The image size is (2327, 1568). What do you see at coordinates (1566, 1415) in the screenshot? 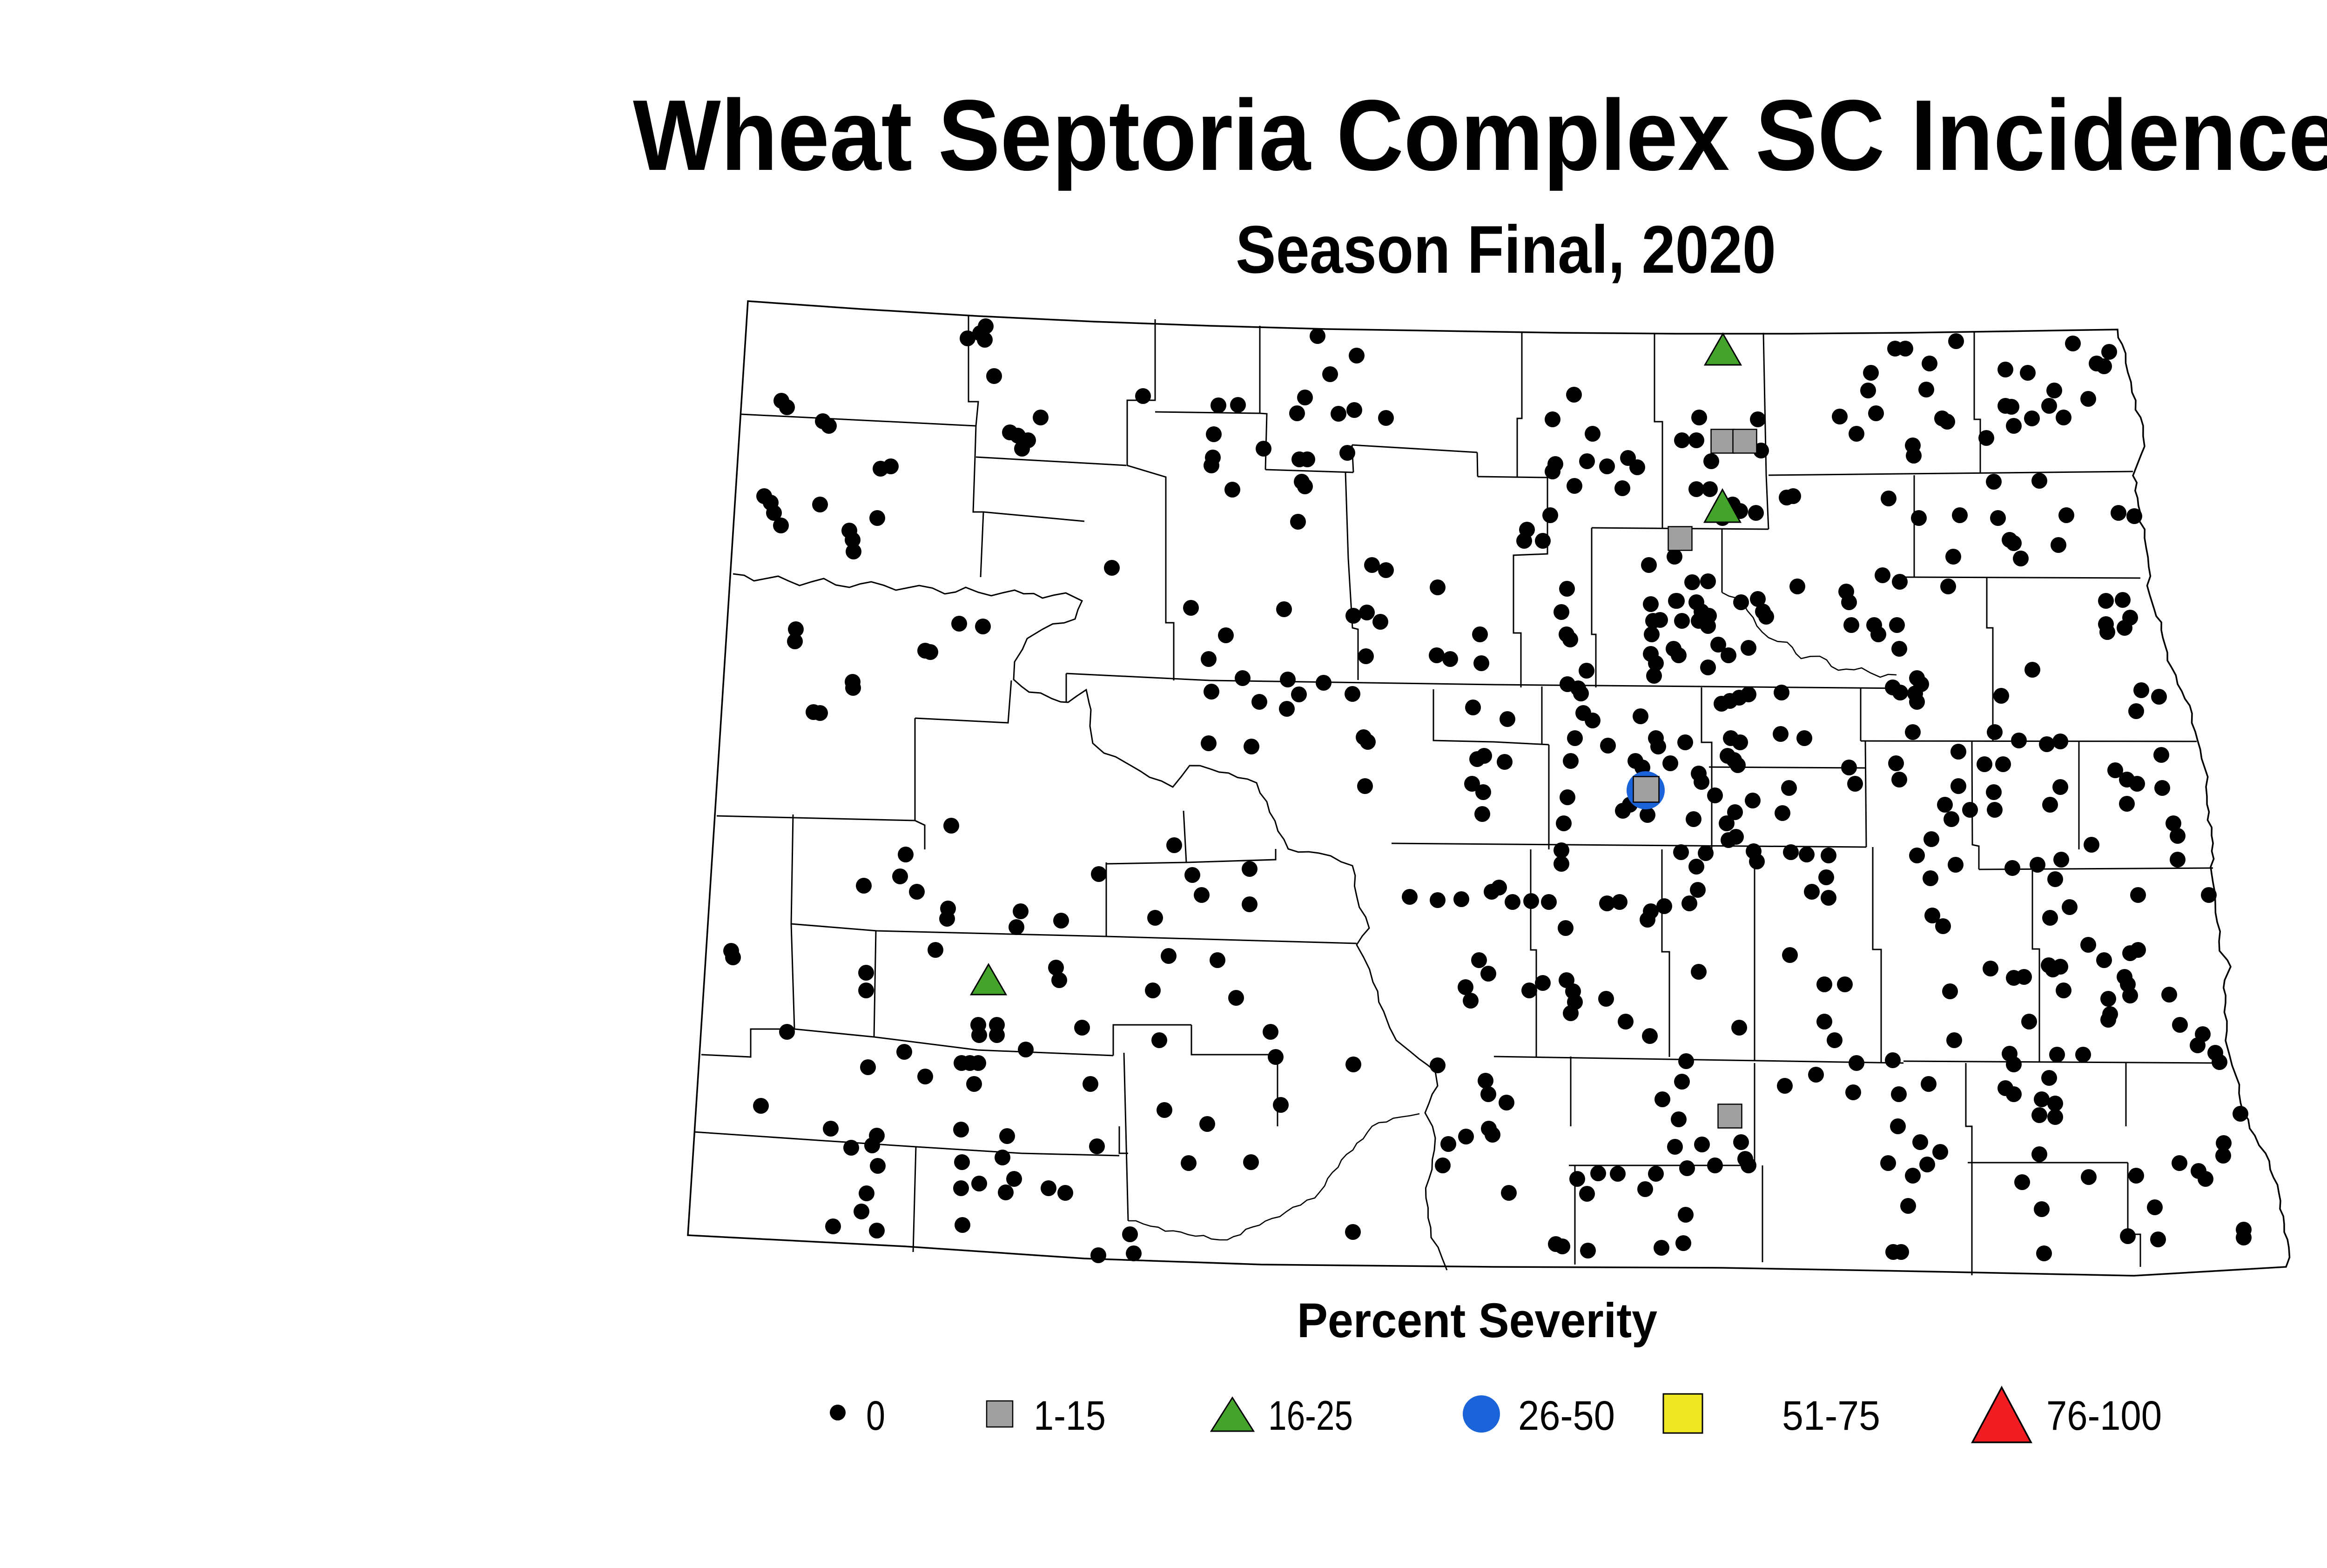
I see `svg-text: 26-50` at bounding box center [1566, 1415].